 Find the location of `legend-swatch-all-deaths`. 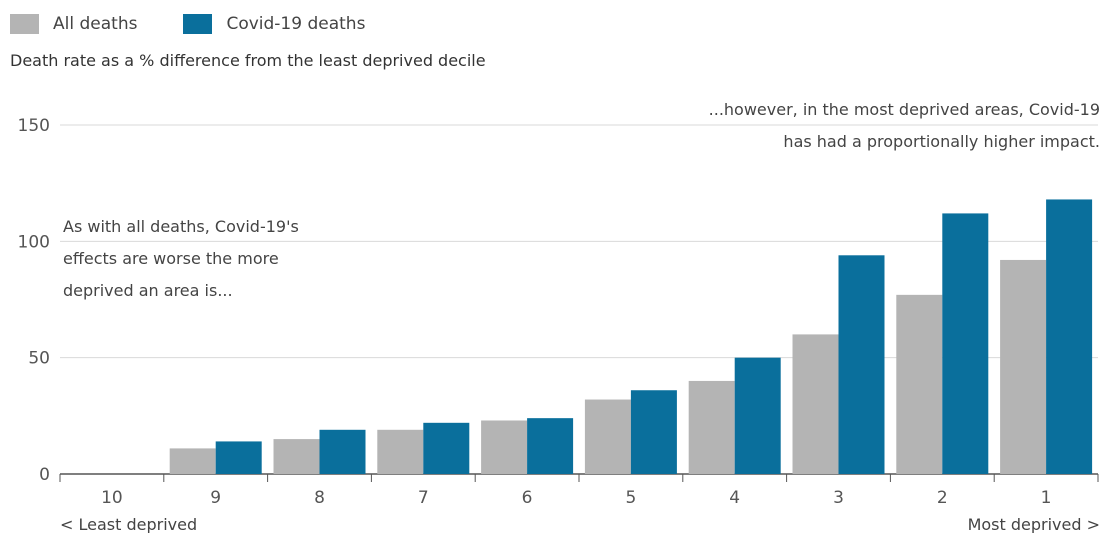

legend-swatch-all-deaths is located at coordinates (24, 24).